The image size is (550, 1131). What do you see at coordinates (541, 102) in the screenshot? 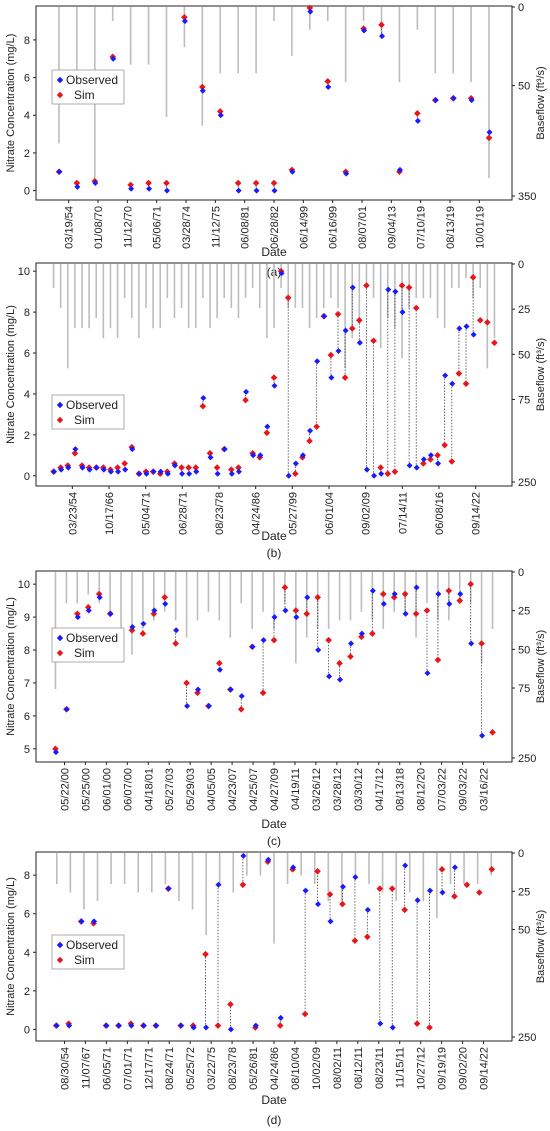
I see `baseflow-axis-label: Baseflow (ft³/s)` at bounding box center [541, 102].